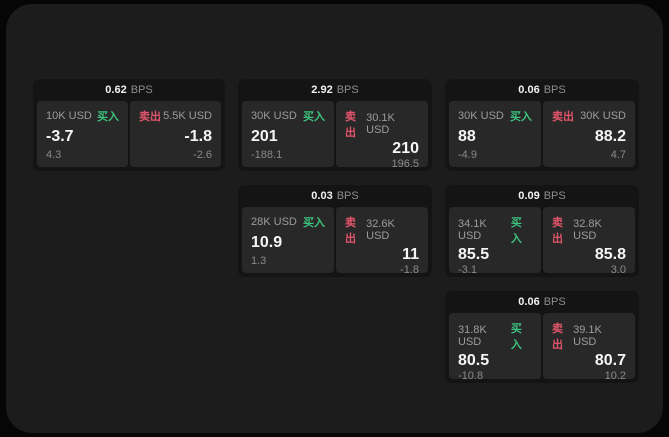  What do you see at coordinates (410, 254) in the screenshot?
I see `sell-price: 11` at bounding box center [410, 254].